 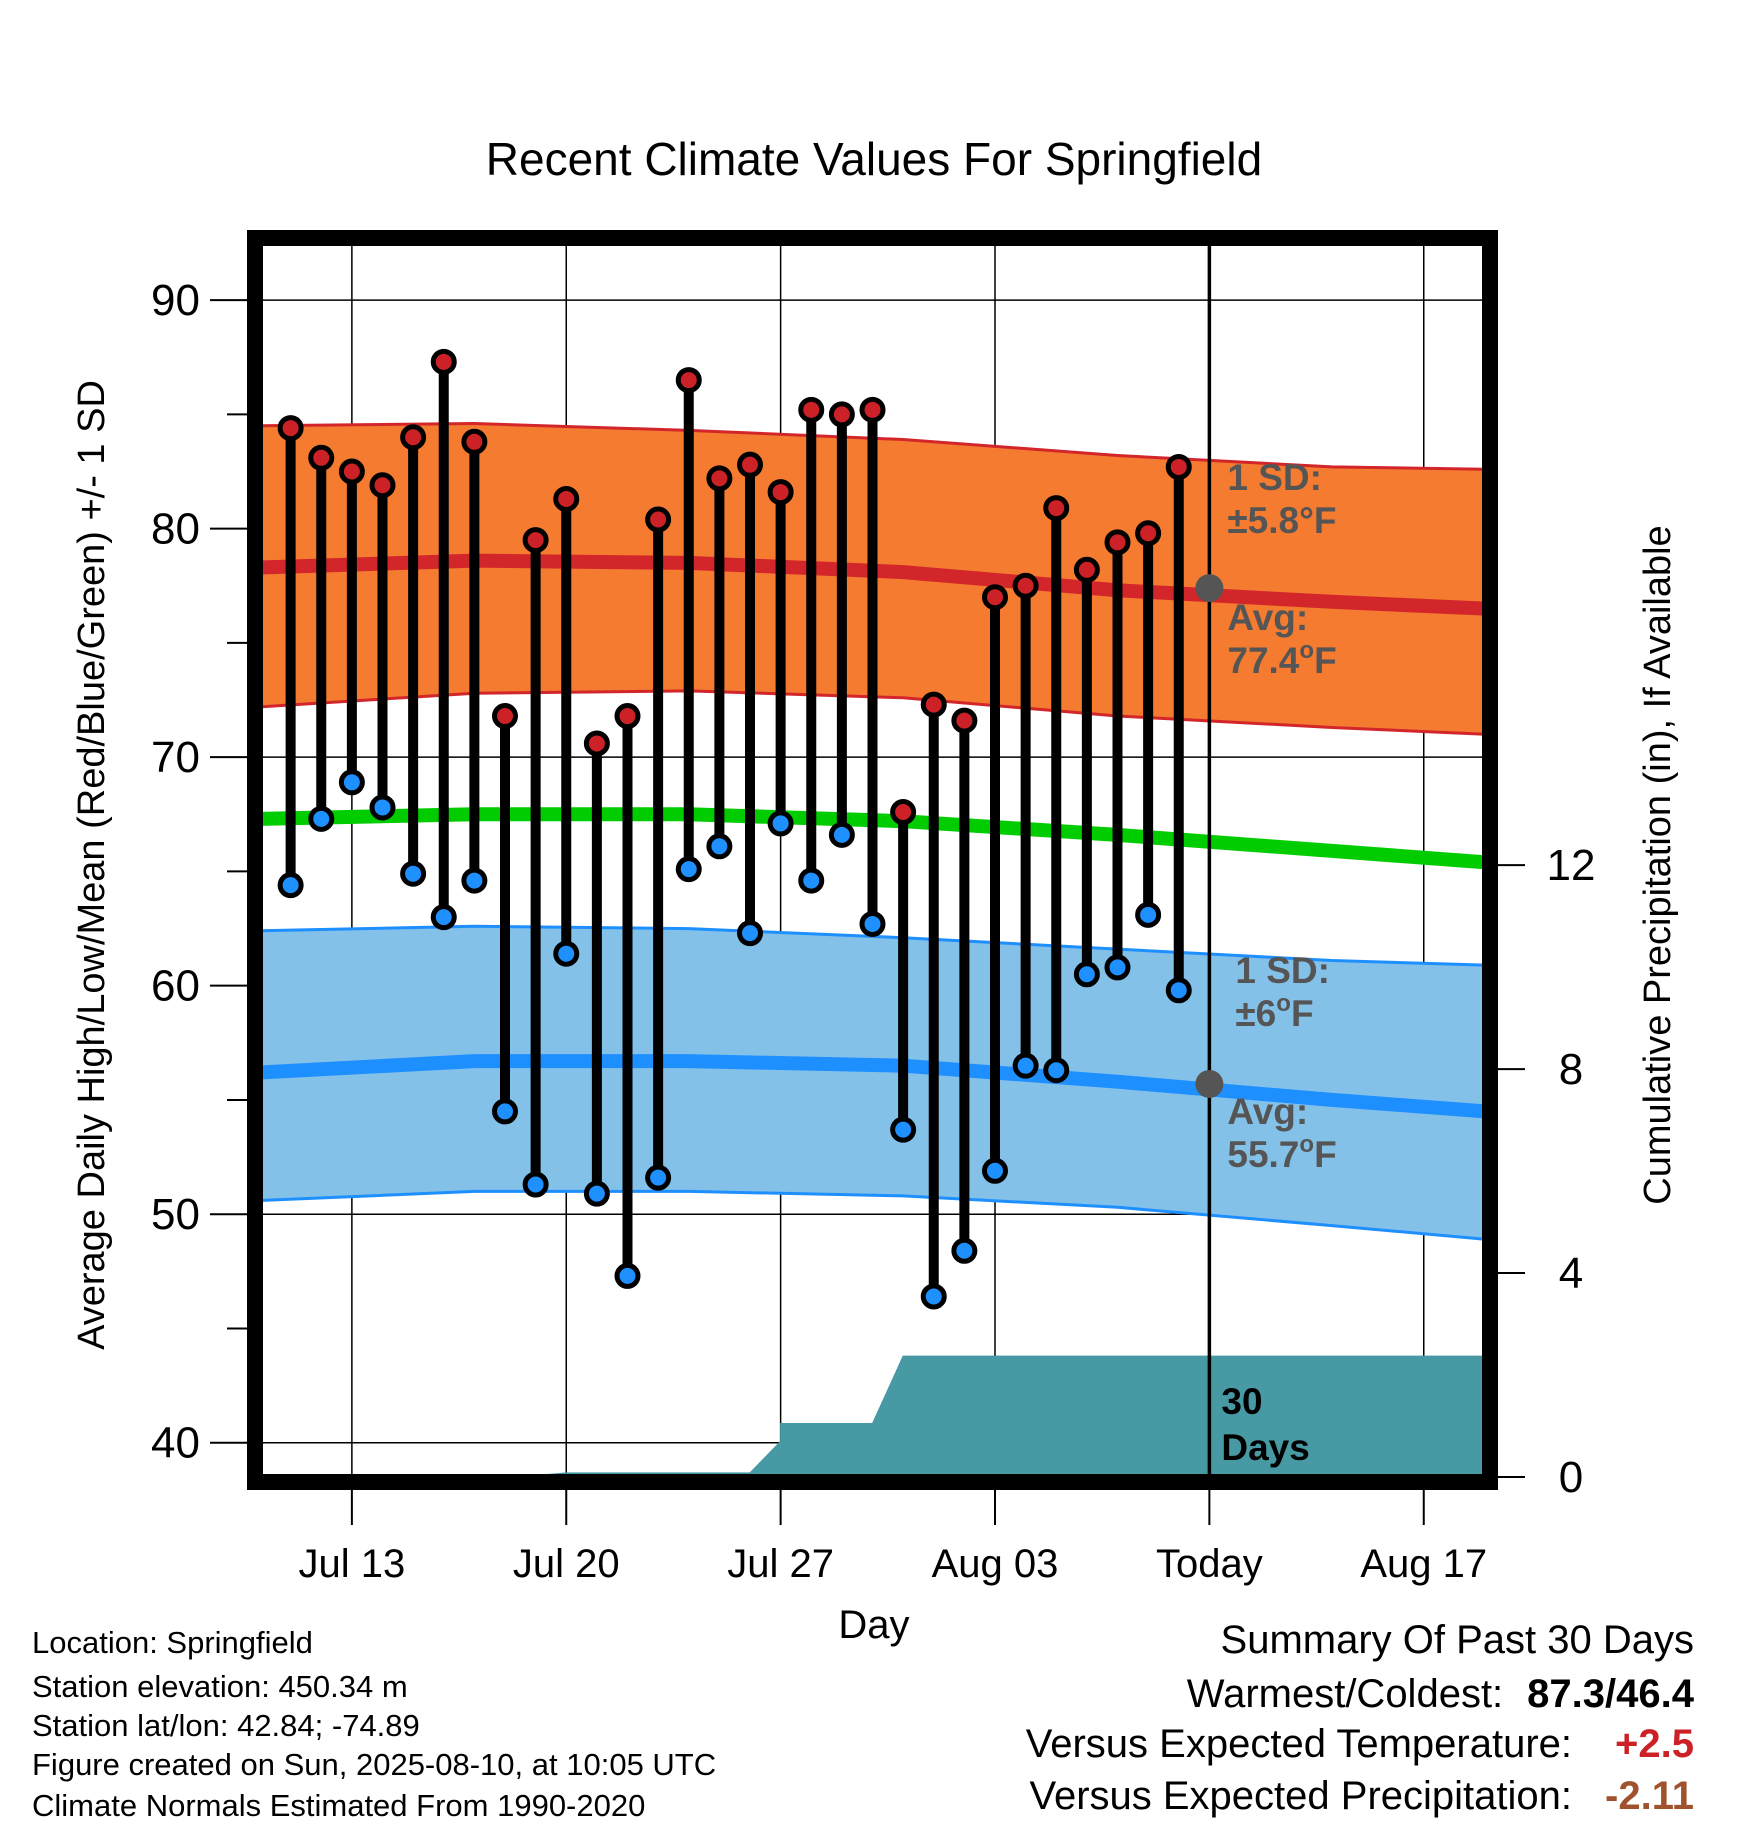 I want to click on y-tick-label: 40, so click(x=175, y=1443).